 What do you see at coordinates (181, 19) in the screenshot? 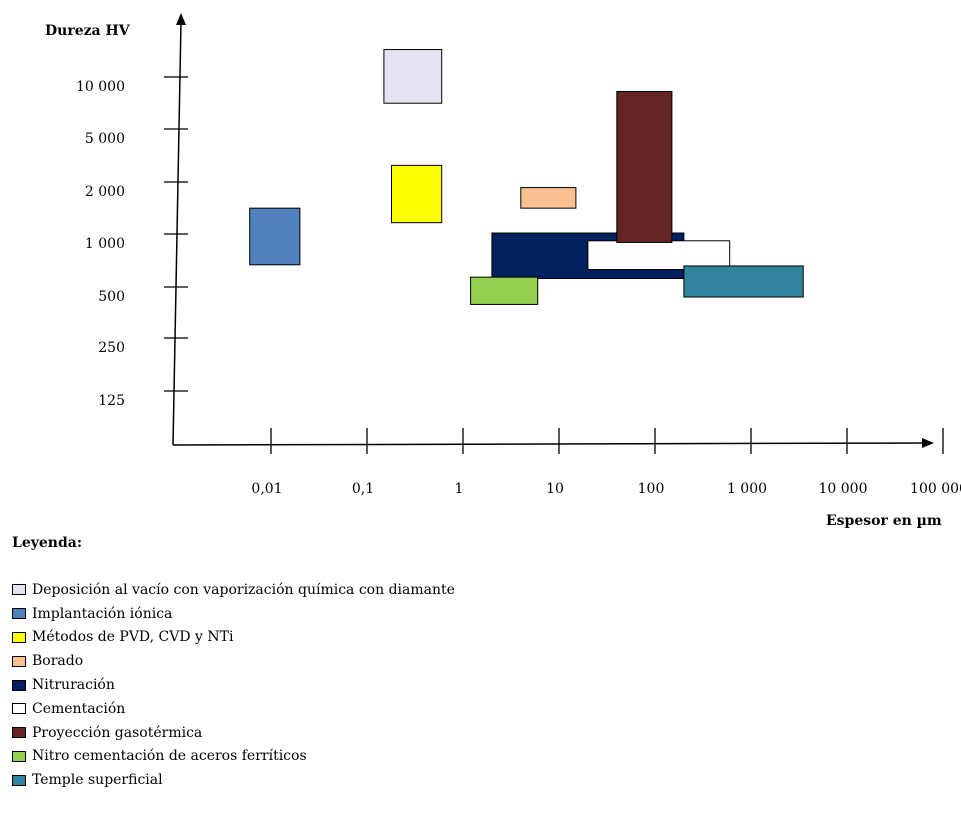
I see `y-axis-arrow` at bounding box center [181, 19].